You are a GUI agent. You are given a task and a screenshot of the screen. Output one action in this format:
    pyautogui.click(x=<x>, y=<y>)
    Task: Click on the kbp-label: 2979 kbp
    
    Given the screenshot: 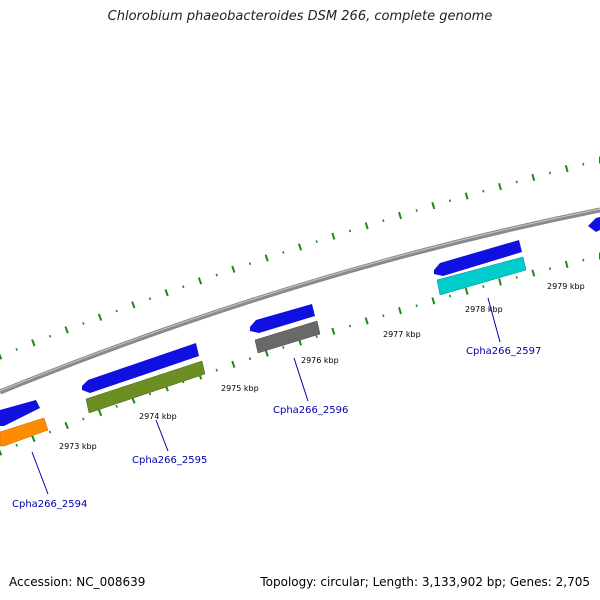 What is the action you would take?
    pyautogui.click(x=566, y=286)
    